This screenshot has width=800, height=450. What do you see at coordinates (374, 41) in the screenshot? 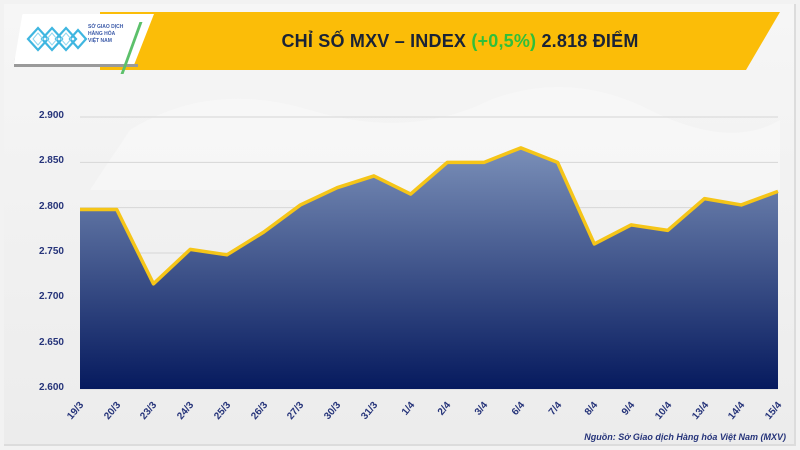
I see `title-prefix: CHỈ SỐ MXV – INDEX` at bounding box center [374, 41].